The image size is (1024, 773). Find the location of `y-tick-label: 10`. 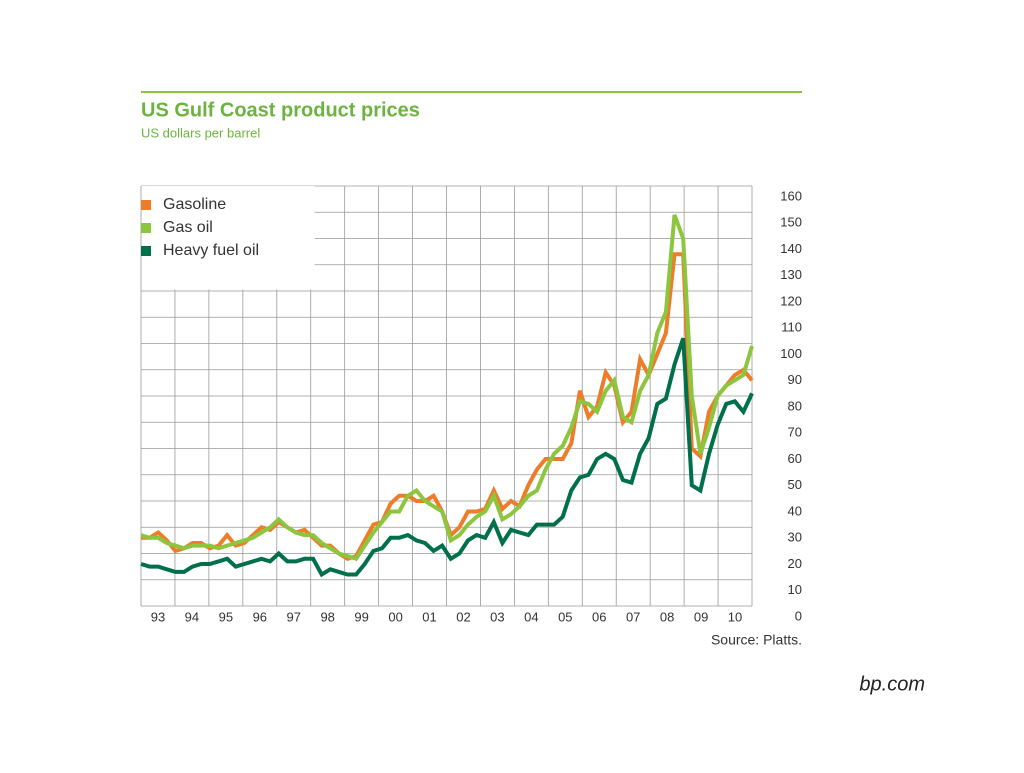

y-tick-label: 10 is located at coordinates (795, 589).